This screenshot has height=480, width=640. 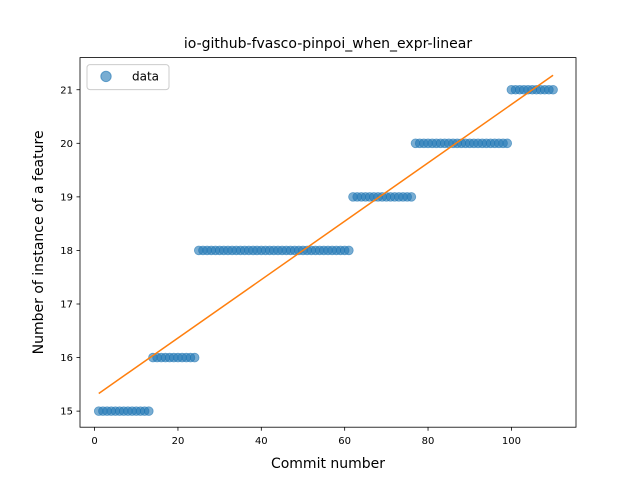 I want to click on x-tick-label: 20, so click(x=178, y=441).